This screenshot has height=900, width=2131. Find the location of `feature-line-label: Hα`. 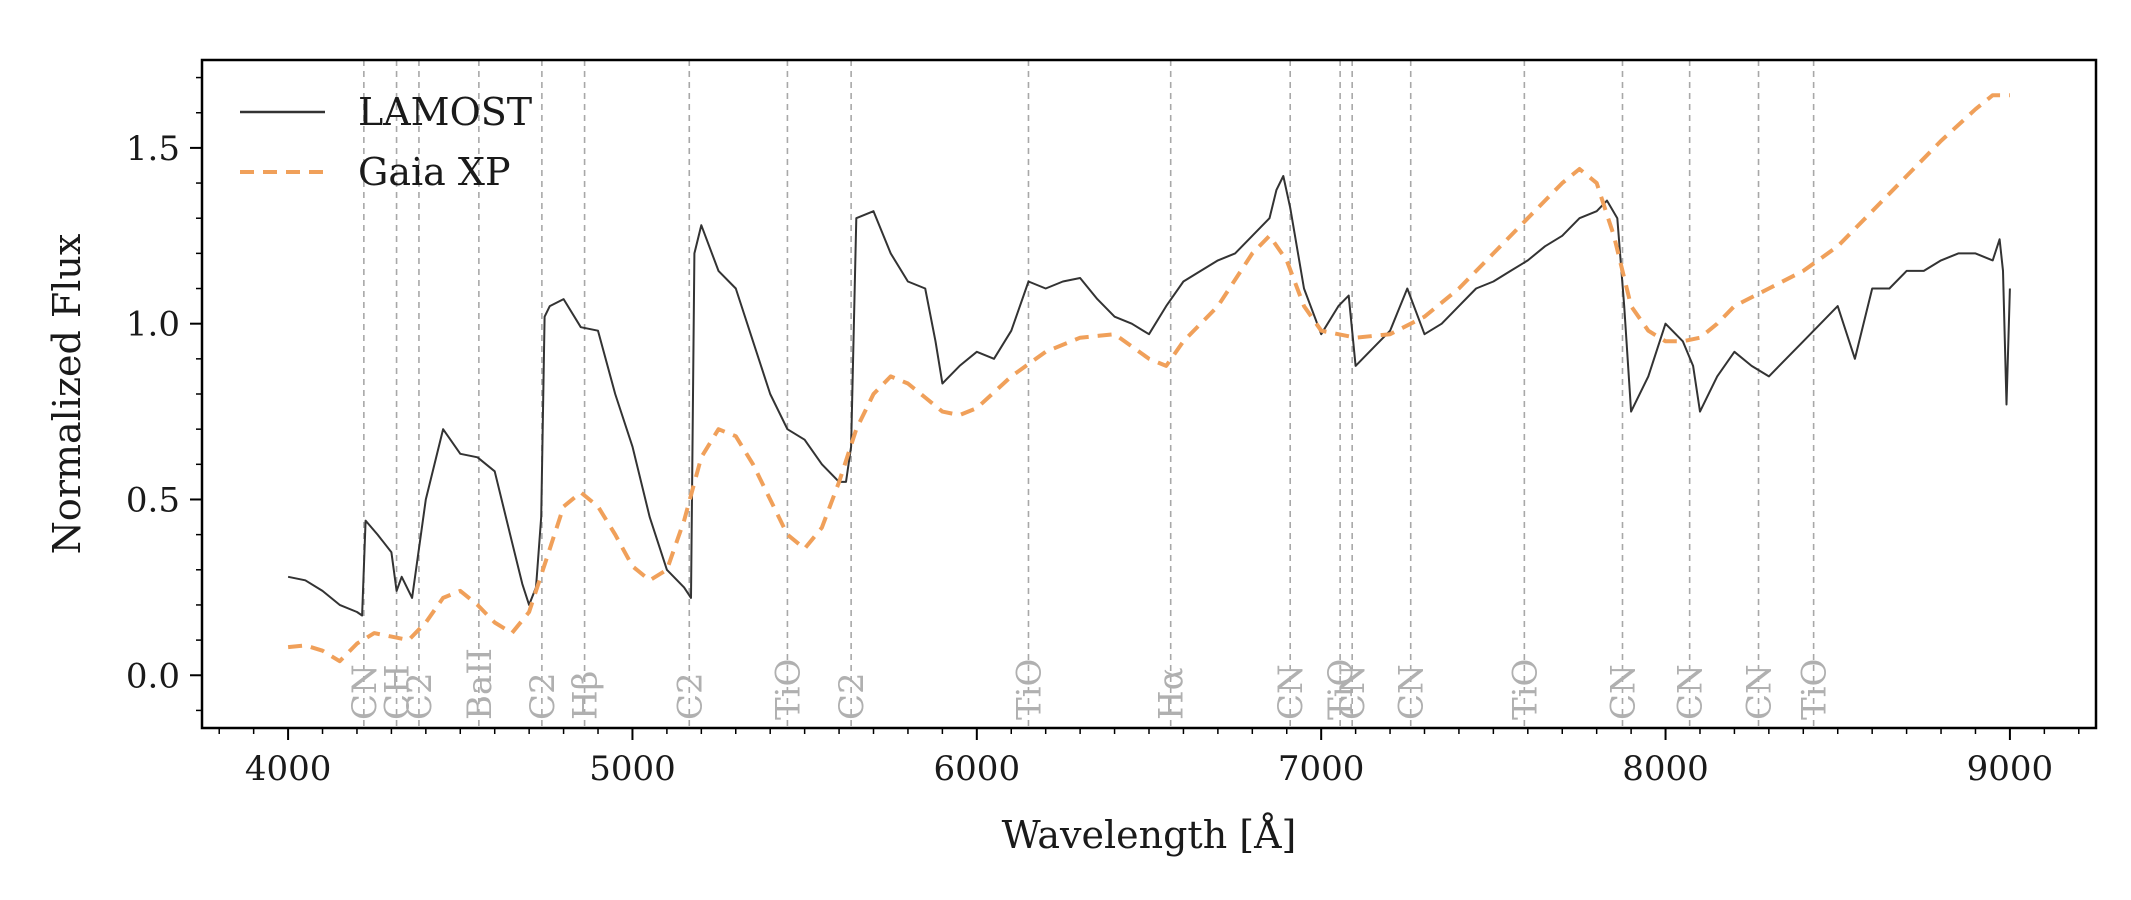

feature-line-label: Hα is located at coordinates (1172, 693).